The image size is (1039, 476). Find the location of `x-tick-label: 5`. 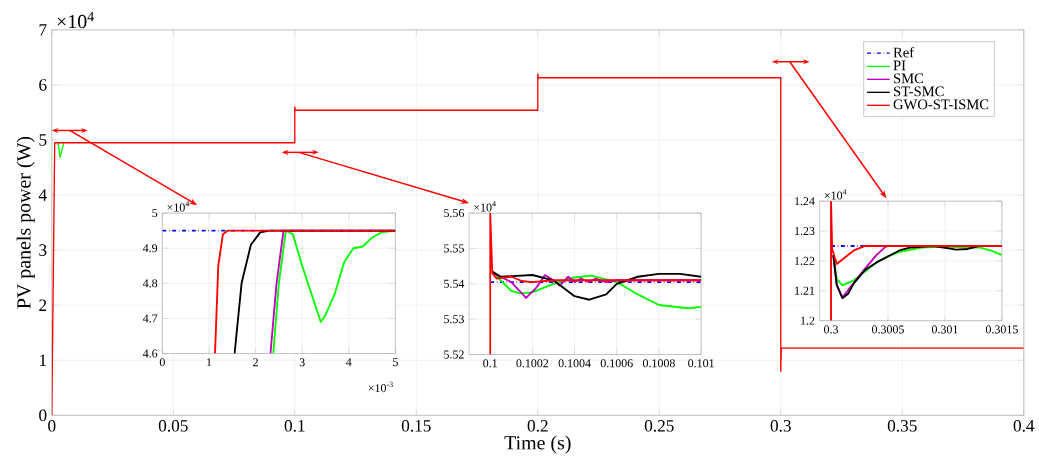

x-tick-label: 5 is located at coordinates (395, 362).